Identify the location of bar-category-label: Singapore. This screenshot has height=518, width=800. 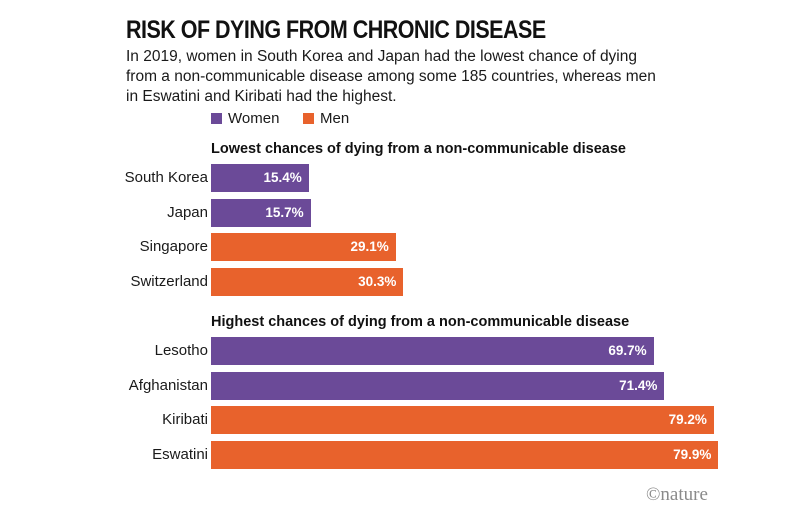
(173, 246).